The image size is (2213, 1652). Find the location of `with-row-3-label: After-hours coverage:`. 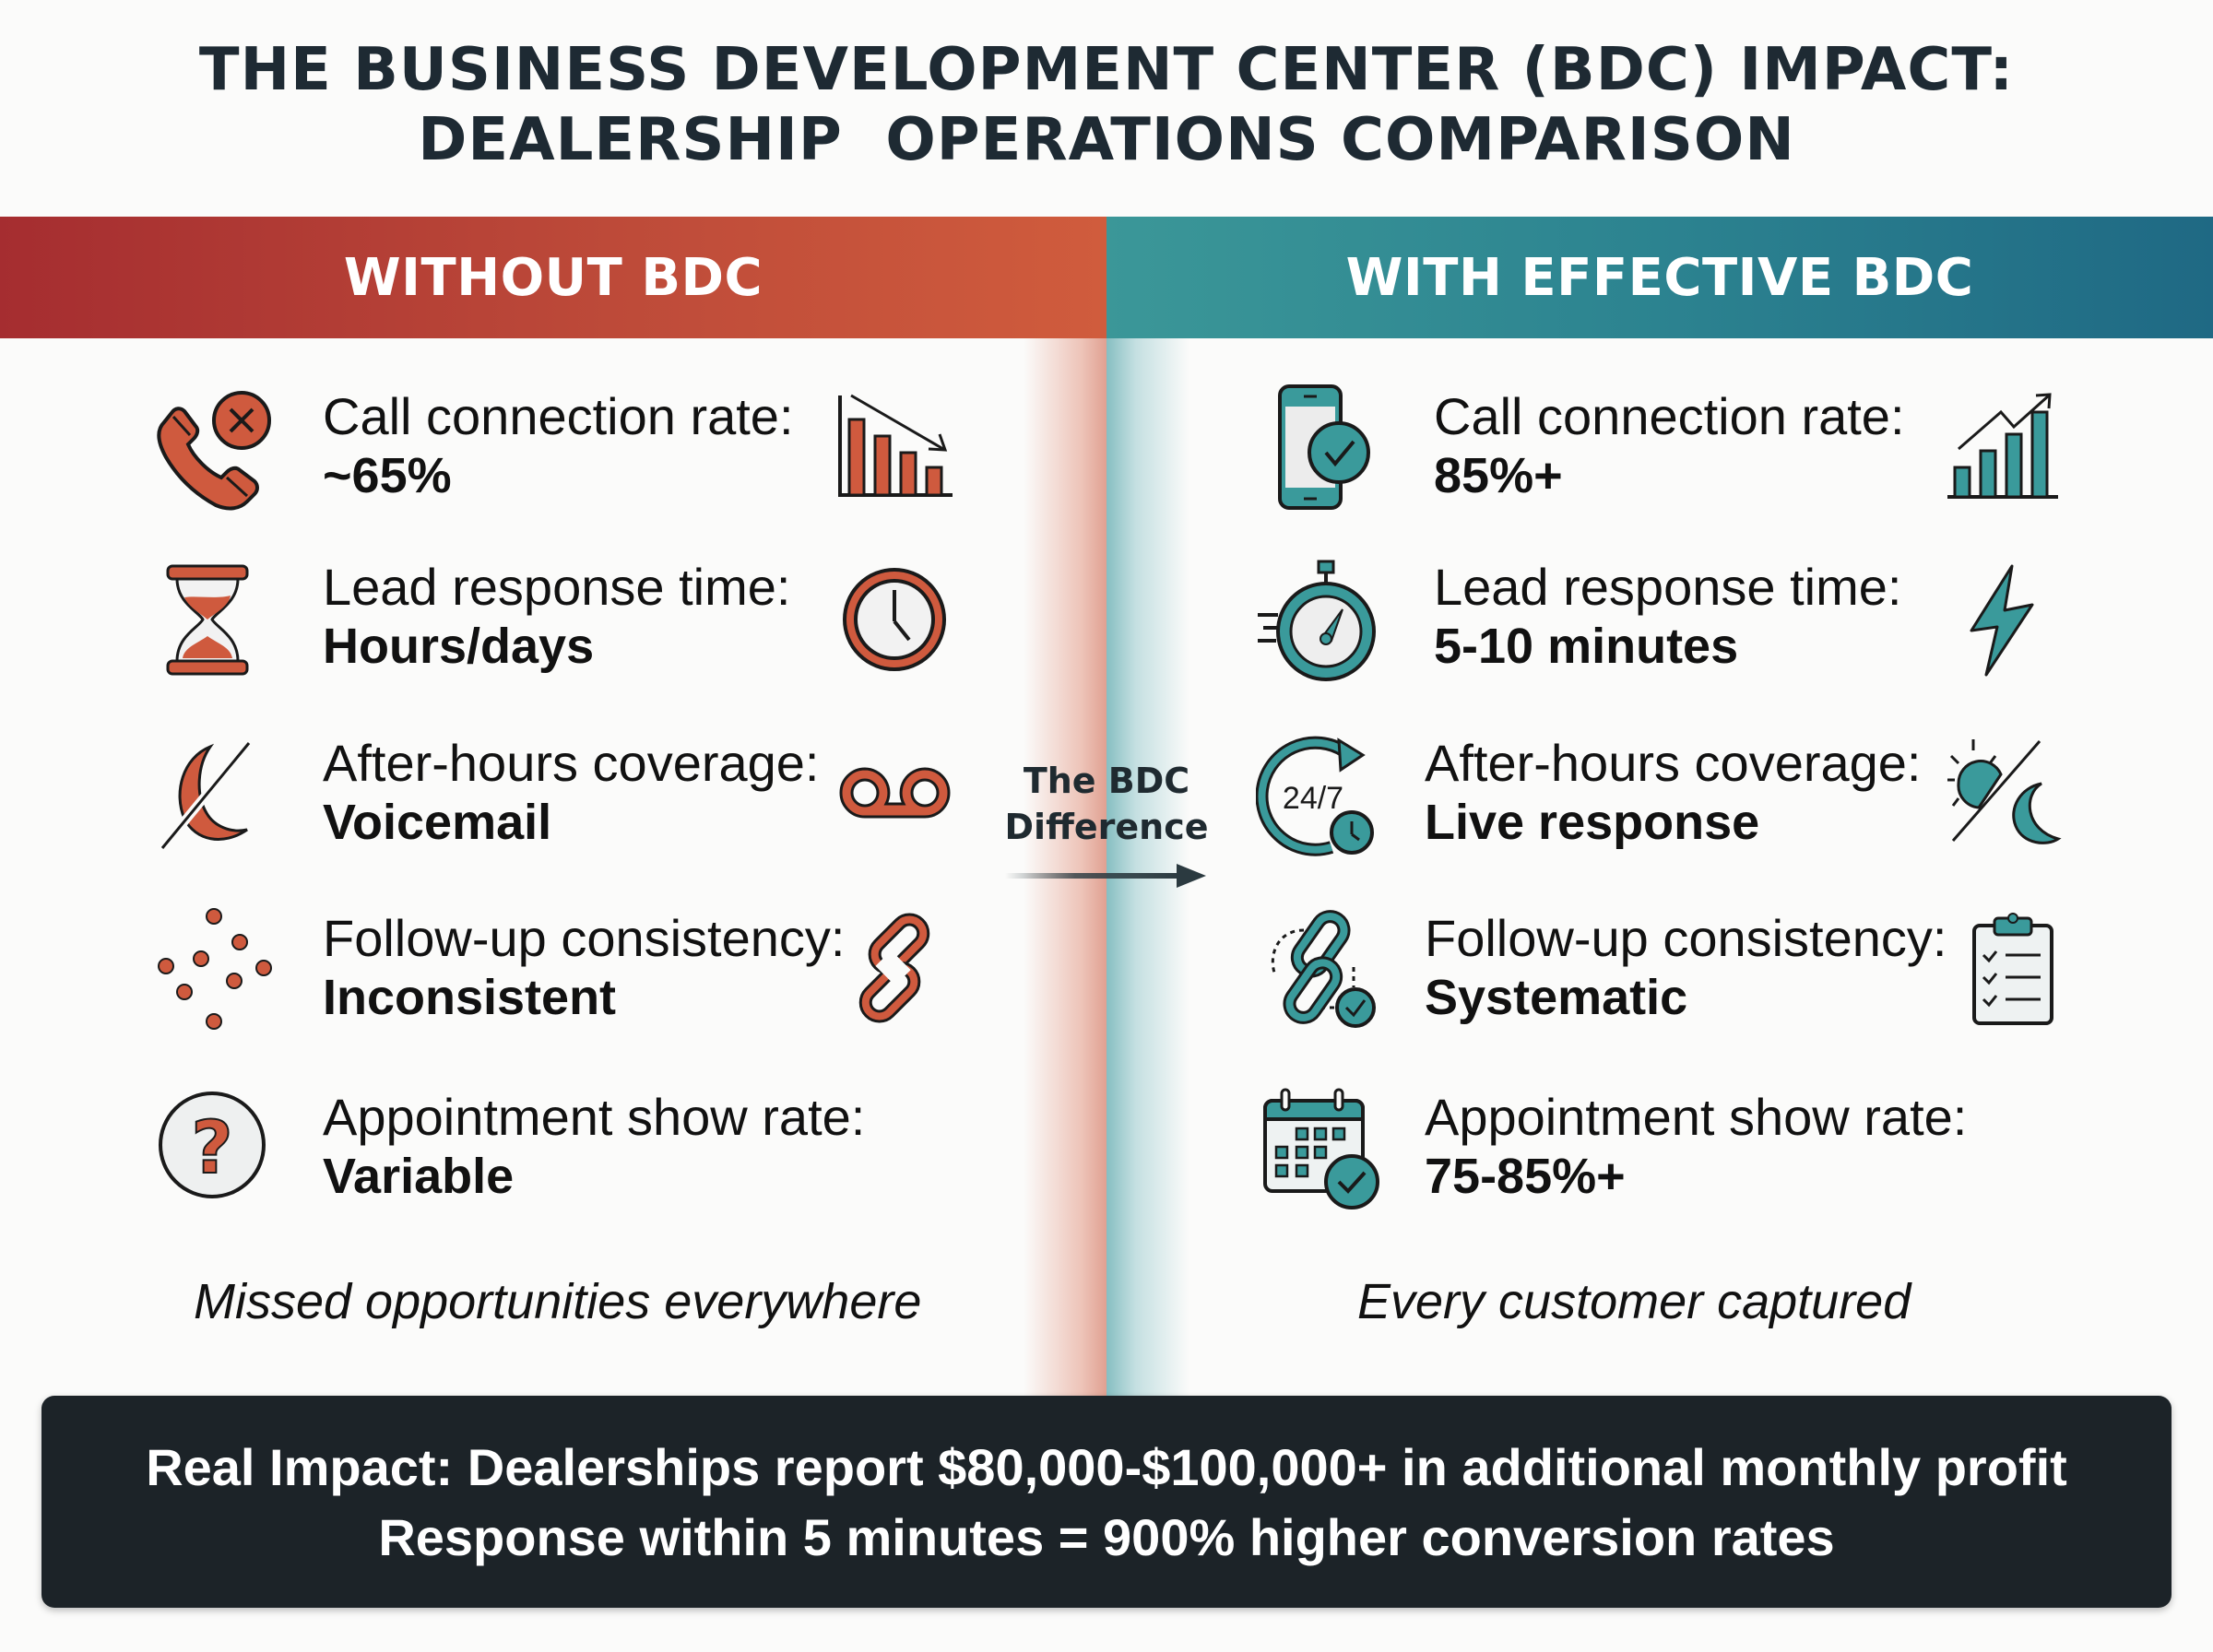

with-row-3-label: After-hours coverage: is located at coordinates (1673, 763).